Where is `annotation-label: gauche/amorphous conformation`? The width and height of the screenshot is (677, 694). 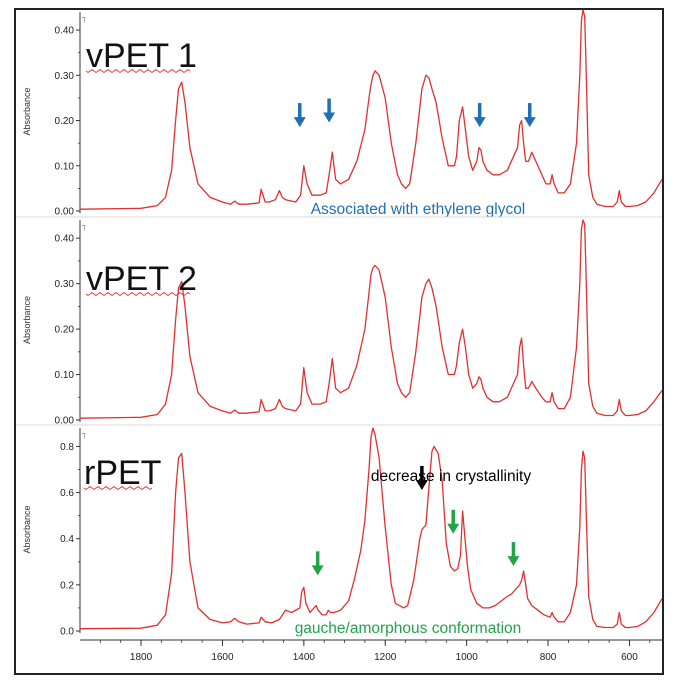
annotation-label: gauche/amorphous conformation is located at coordinates (408, 628).